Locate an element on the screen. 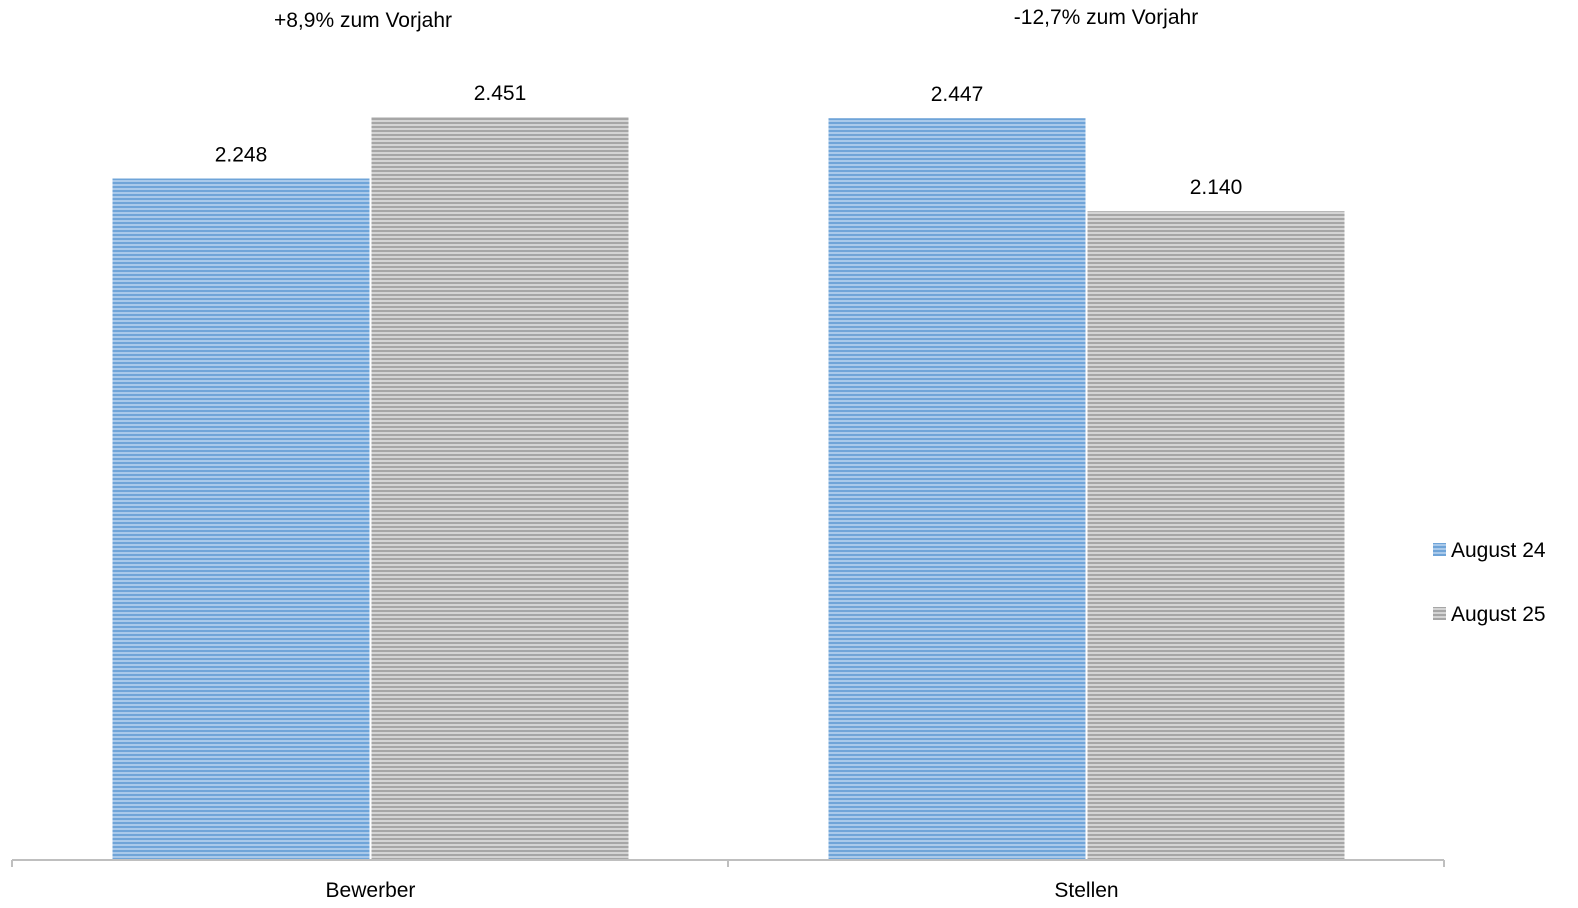  x-axis is located at coordinates (728, 863).